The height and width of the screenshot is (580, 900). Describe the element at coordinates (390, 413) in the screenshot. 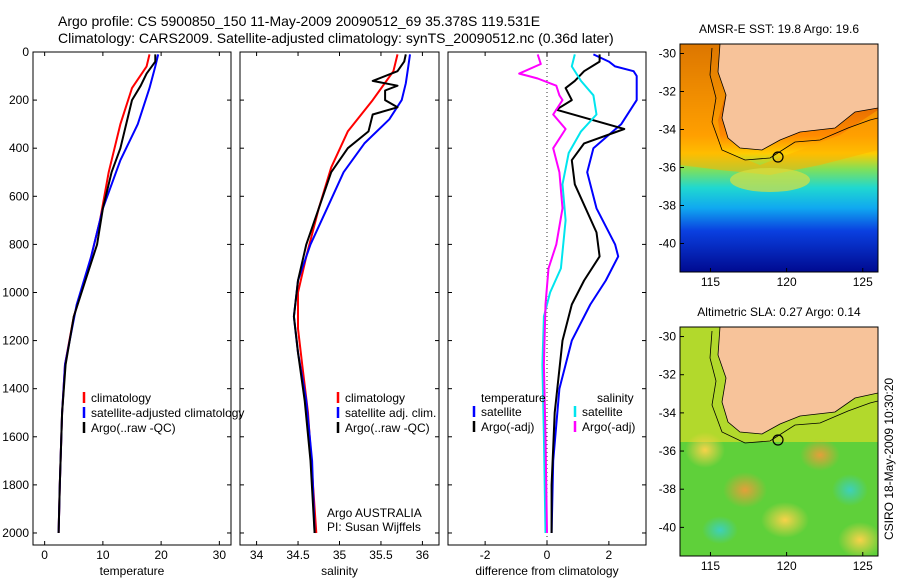

I see `legend-label: satellite adj. clim.` at that location.